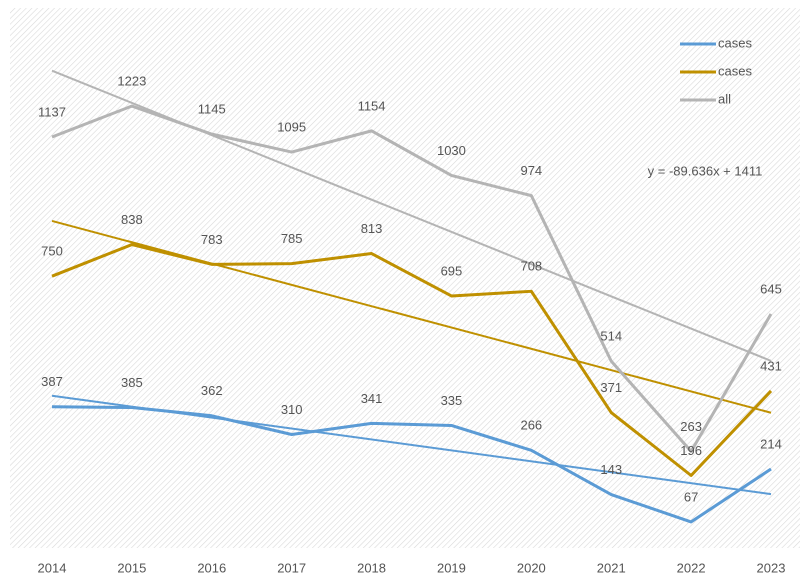 This screenshot has height=579, width=809. What do you see at coordinates (212, 239) in the screenshot?
I see `data-label: 783` at bounding box center [212, 239].